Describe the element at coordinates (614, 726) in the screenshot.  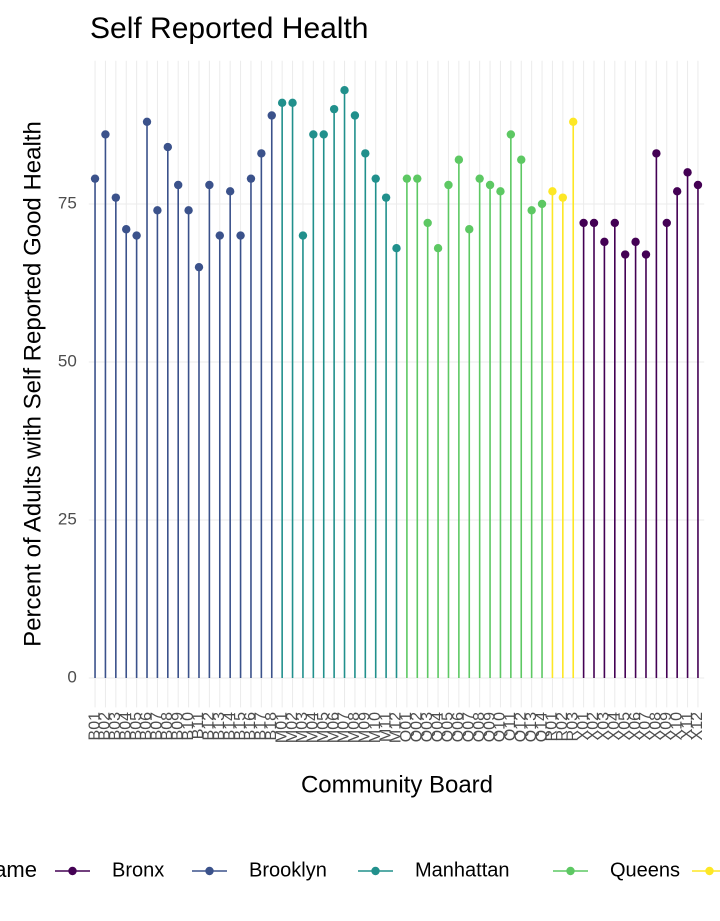
I see `x-tick-label: X04` at that location.